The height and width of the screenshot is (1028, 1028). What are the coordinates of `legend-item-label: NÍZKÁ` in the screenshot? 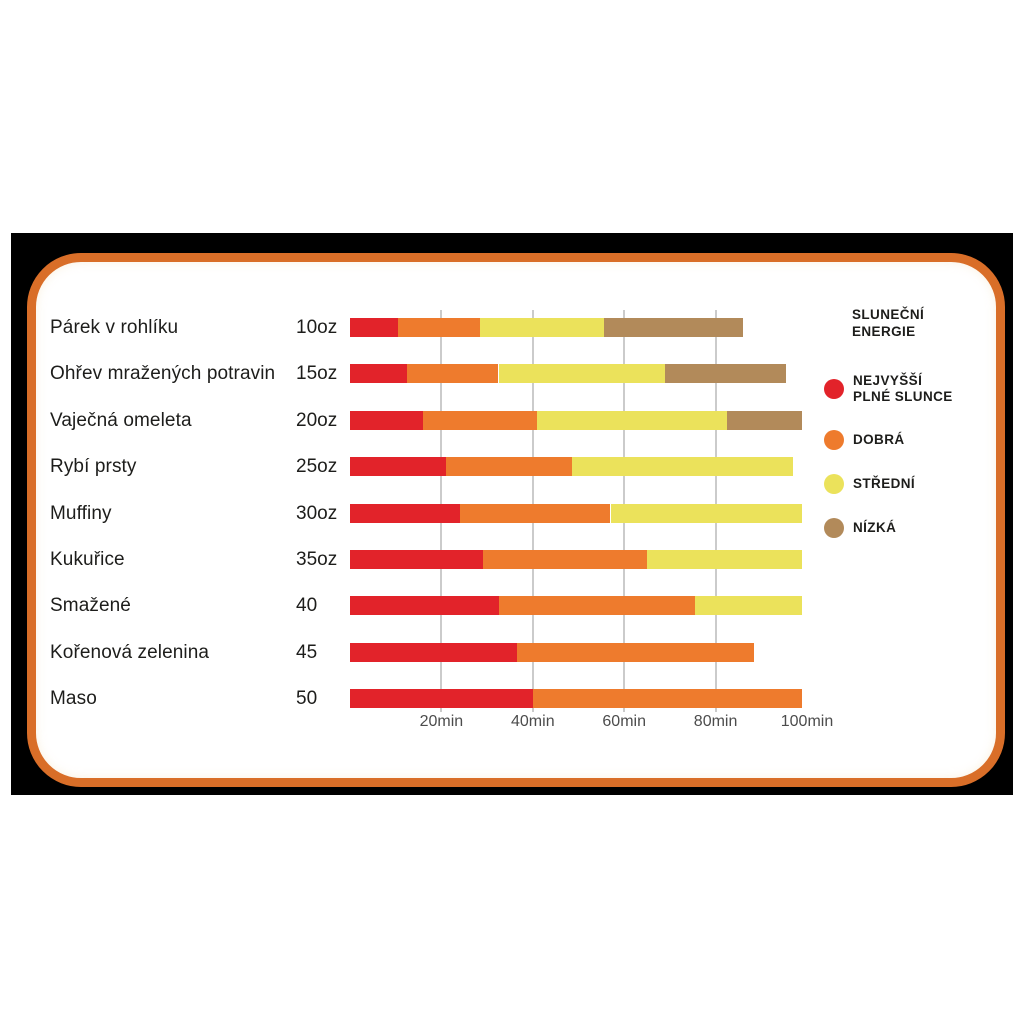 It's located at (874, 528).